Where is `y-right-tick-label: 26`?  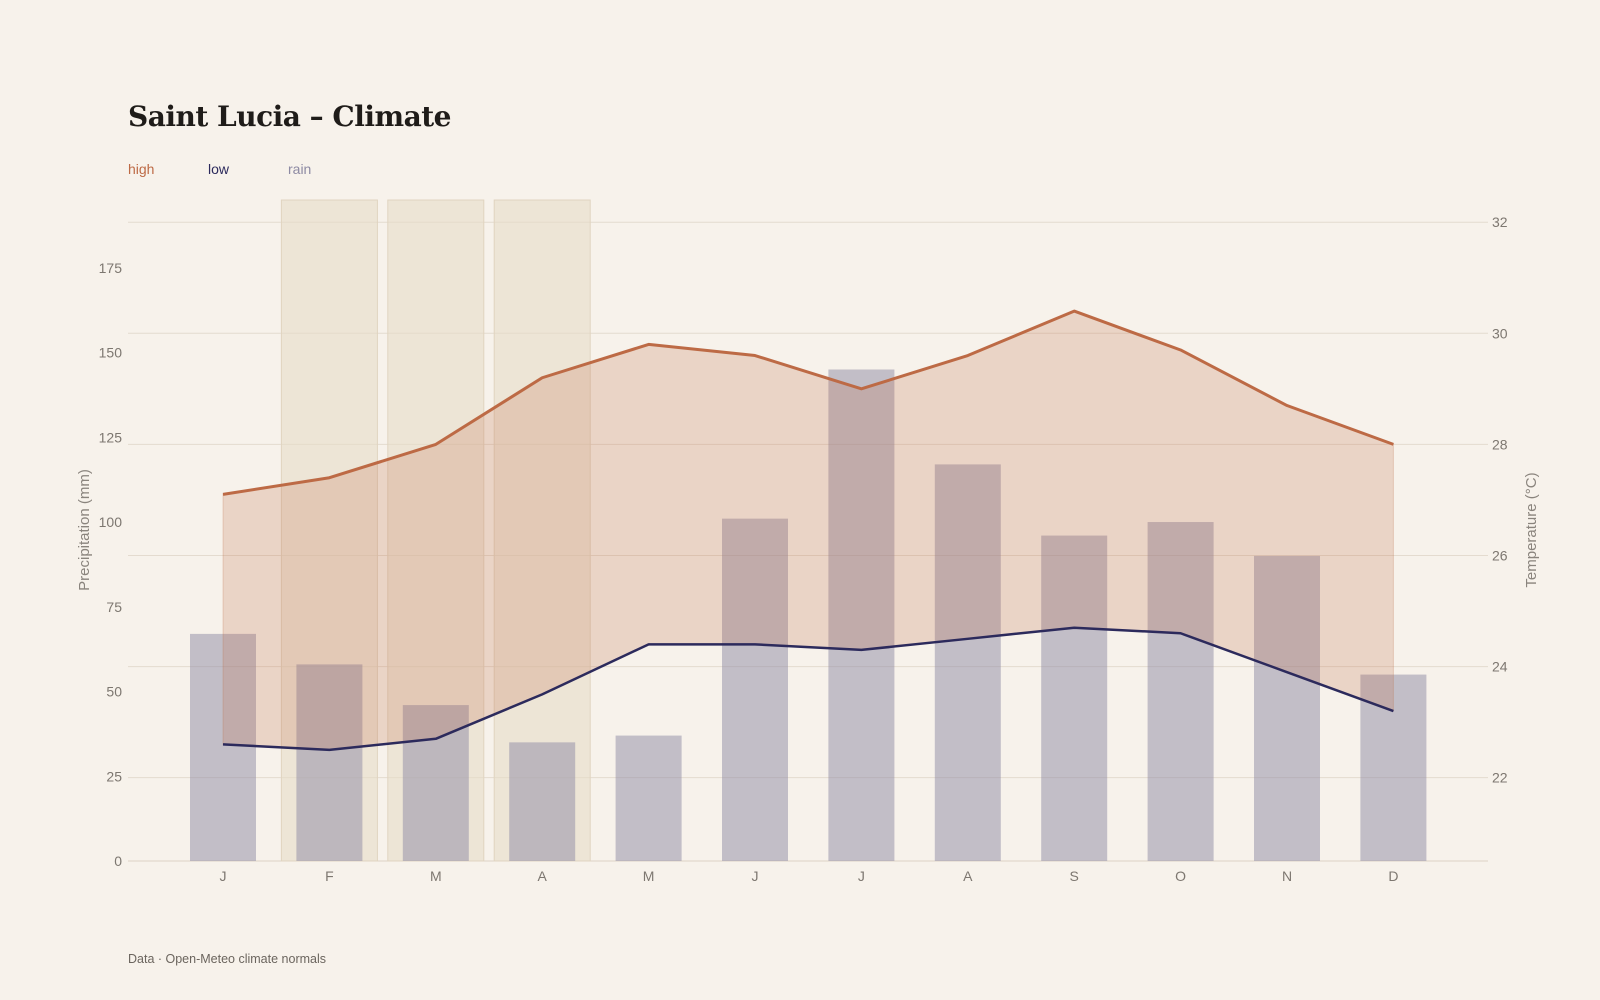 y-right-tick-label: 26 is located at coordinates (1500, 555).